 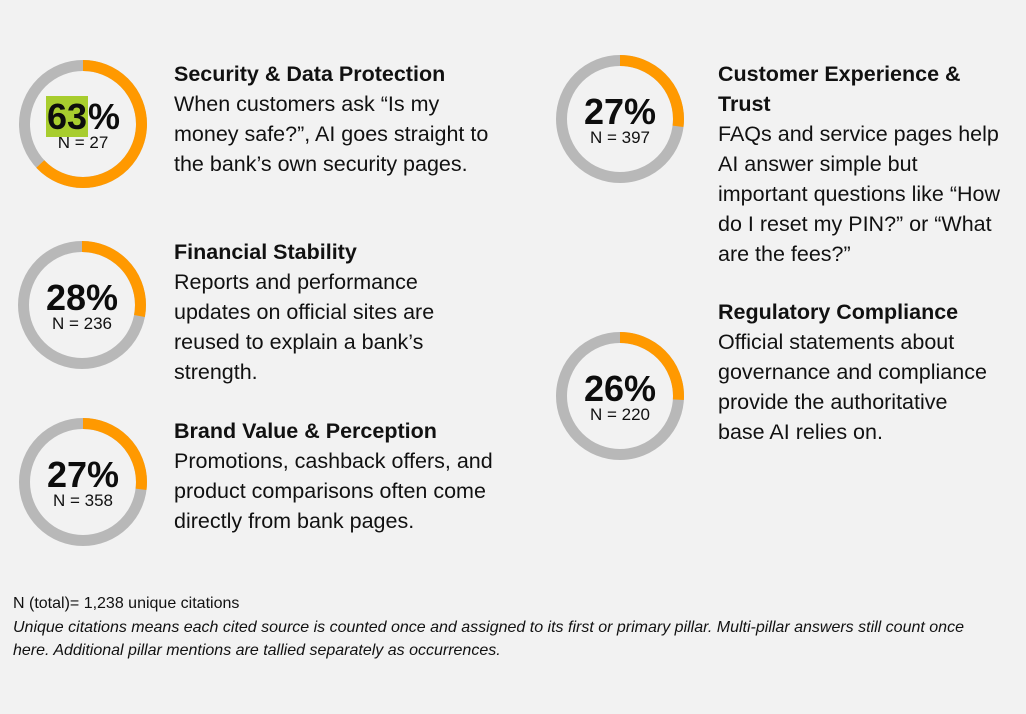 What do you see at coordinates (310, 74) in the screenshot?
I see `pillar-title: Security & Data Protection` at bounding box center [310, 74].